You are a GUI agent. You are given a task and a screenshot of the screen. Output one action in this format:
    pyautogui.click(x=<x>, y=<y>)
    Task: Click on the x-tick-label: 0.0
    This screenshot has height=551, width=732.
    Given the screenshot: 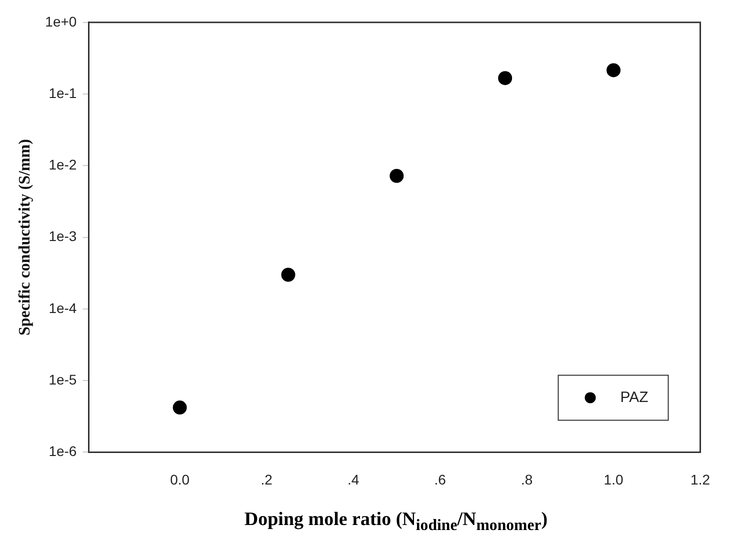 What is the action you would take?
    pyautogui.click(x=180, y=479)
    